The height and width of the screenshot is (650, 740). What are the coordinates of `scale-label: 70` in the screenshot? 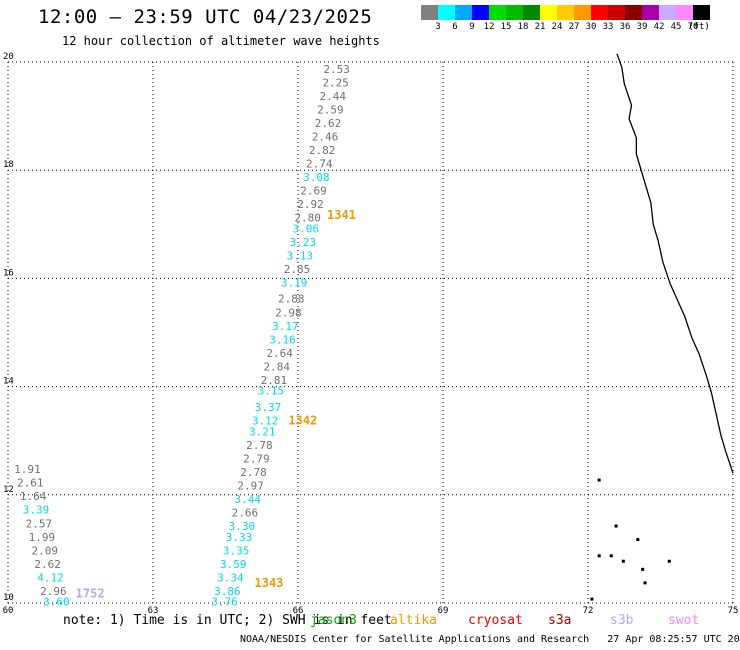 It's located at (693, 27).